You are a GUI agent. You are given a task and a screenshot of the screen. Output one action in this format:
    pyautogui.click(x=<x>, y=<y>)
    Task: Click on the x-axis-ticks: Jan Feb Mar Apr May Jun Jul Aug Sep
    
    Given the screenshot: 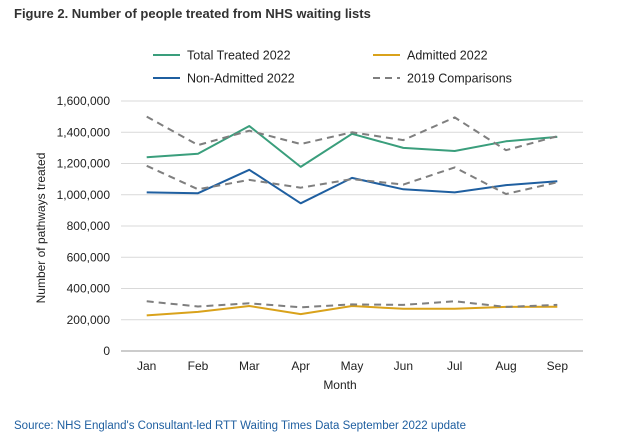 What is the action you would take?
    pyautogui.click(x=352, y=366)
    